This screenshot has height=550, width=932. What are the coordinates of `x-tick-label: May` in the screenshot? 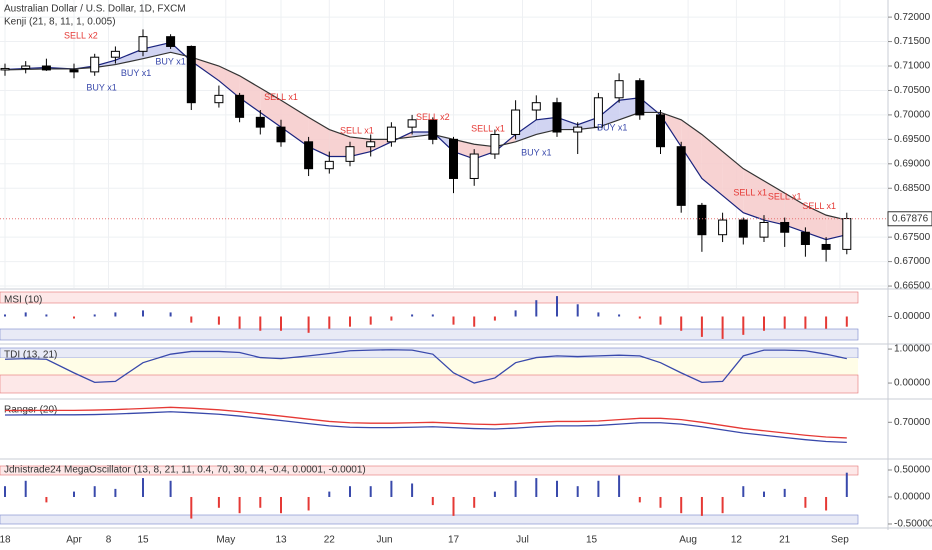 It's located at (225, 540).